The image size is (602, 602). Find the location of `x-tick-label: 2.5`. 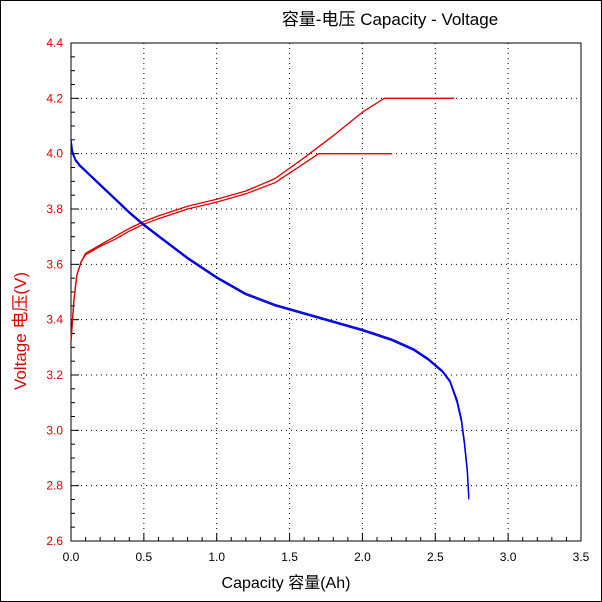

x-tick-label: 2.5 is located at coordinates (435, 557).